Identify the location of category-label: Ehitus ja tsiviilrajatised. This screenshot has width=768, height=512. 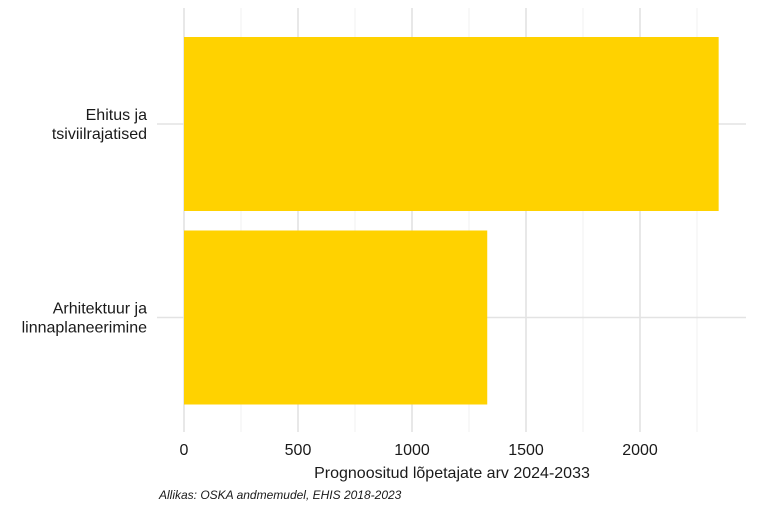
(99, 125).